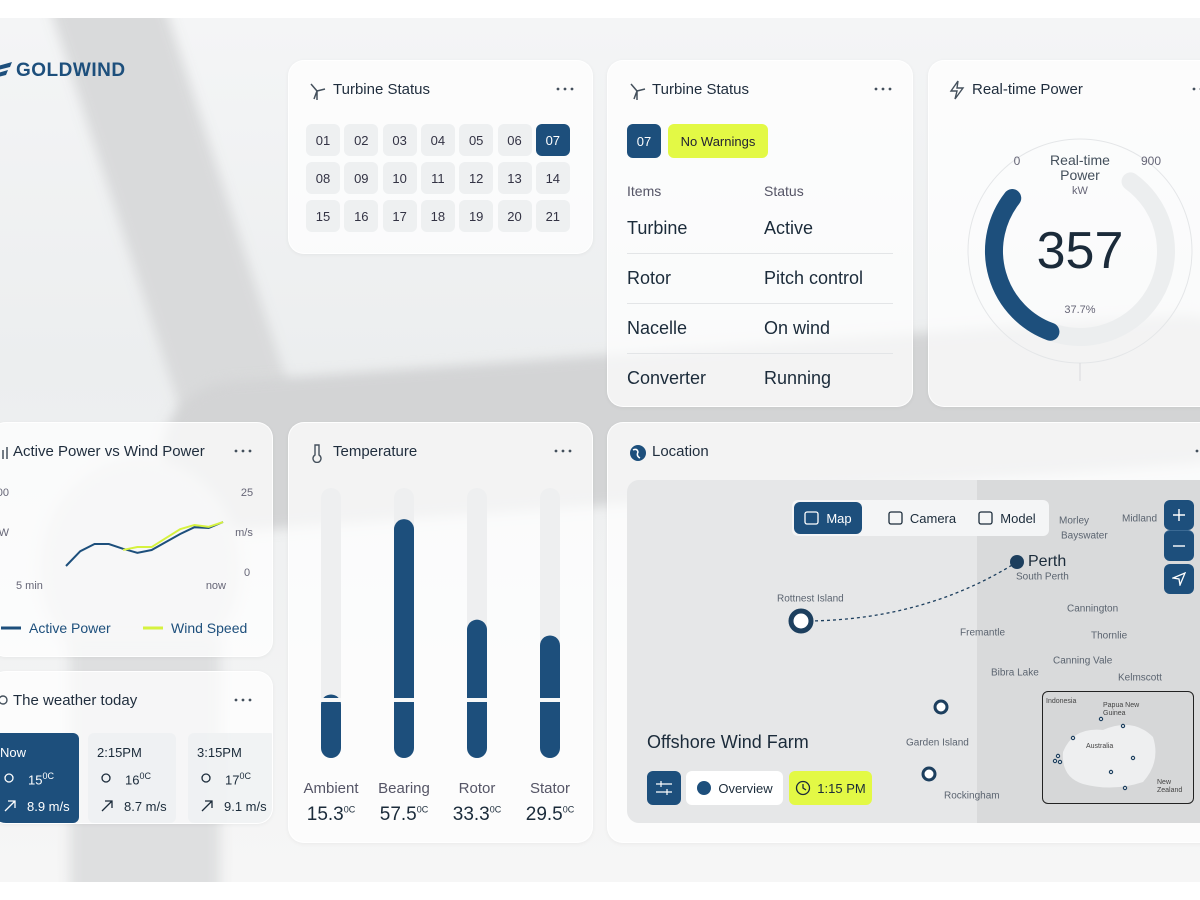 This screenshot has height=900, width=1200. What do you see at coordinates (471, 814) in the screenshot?
I see `value-text: 33.3` at bounding box center [471, 814].